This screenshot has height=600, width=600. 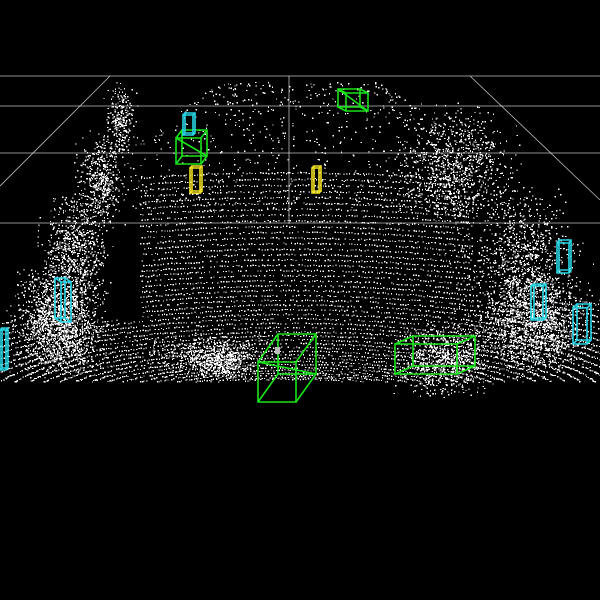 What do you see at coordinates (353, 100) in the screenshot?
I see `vehicle-box` at bounding box center [353, 100].